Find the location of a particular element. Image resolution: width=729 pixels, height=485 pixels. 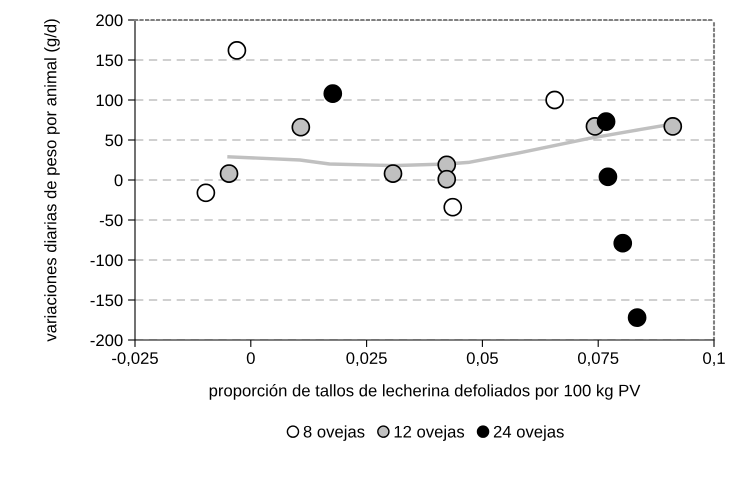

x-tick-label: 0,1 is located at coordinates (714, 359).